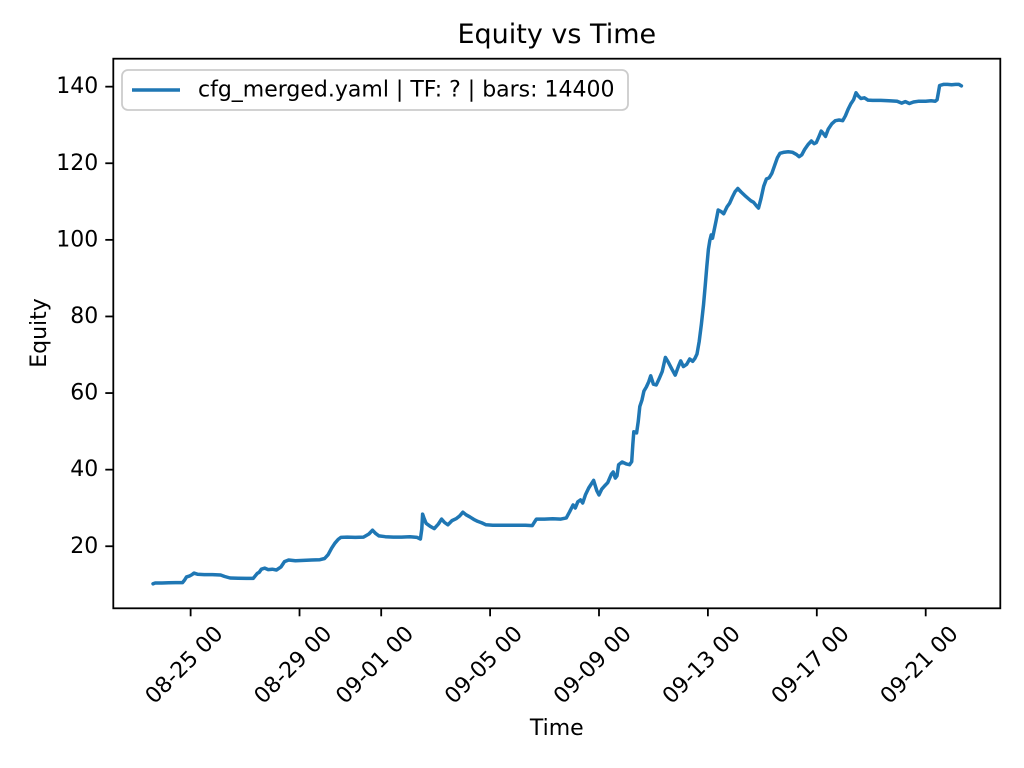  I want to click on y-axis-ticks: 20 40 60 80 100 120 140, so click(85, 316).